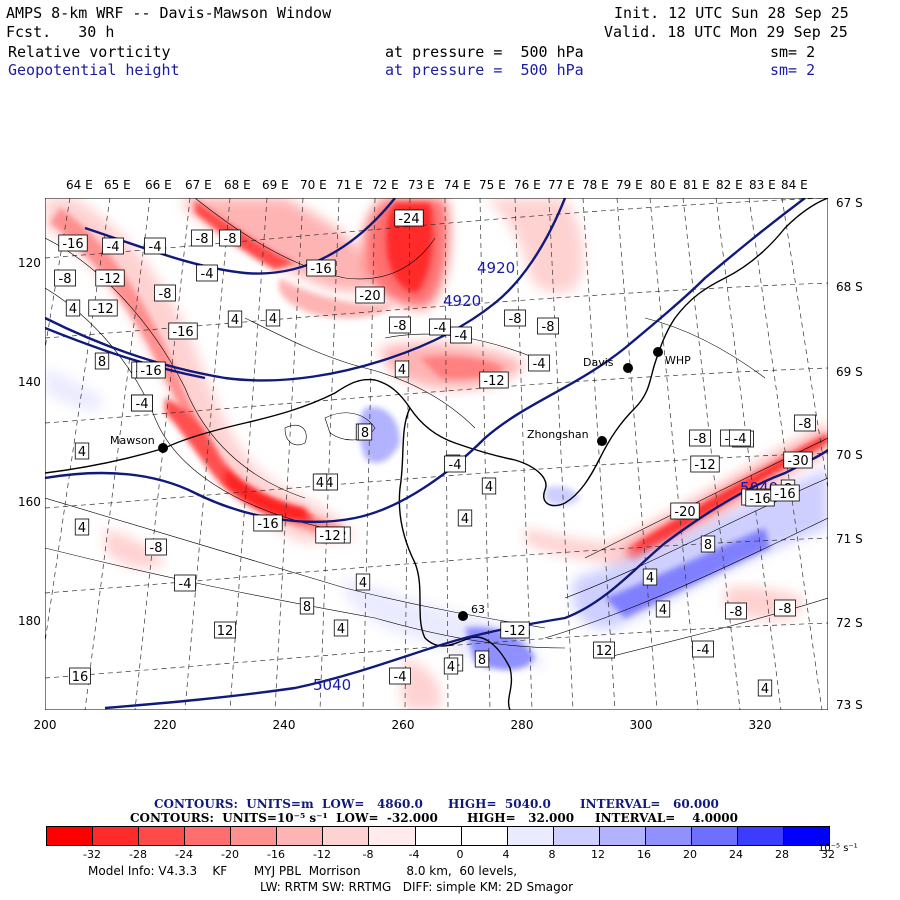 This screenshot has width=900, height=900. I want to click on svg-text: 12, so click(225, 631).